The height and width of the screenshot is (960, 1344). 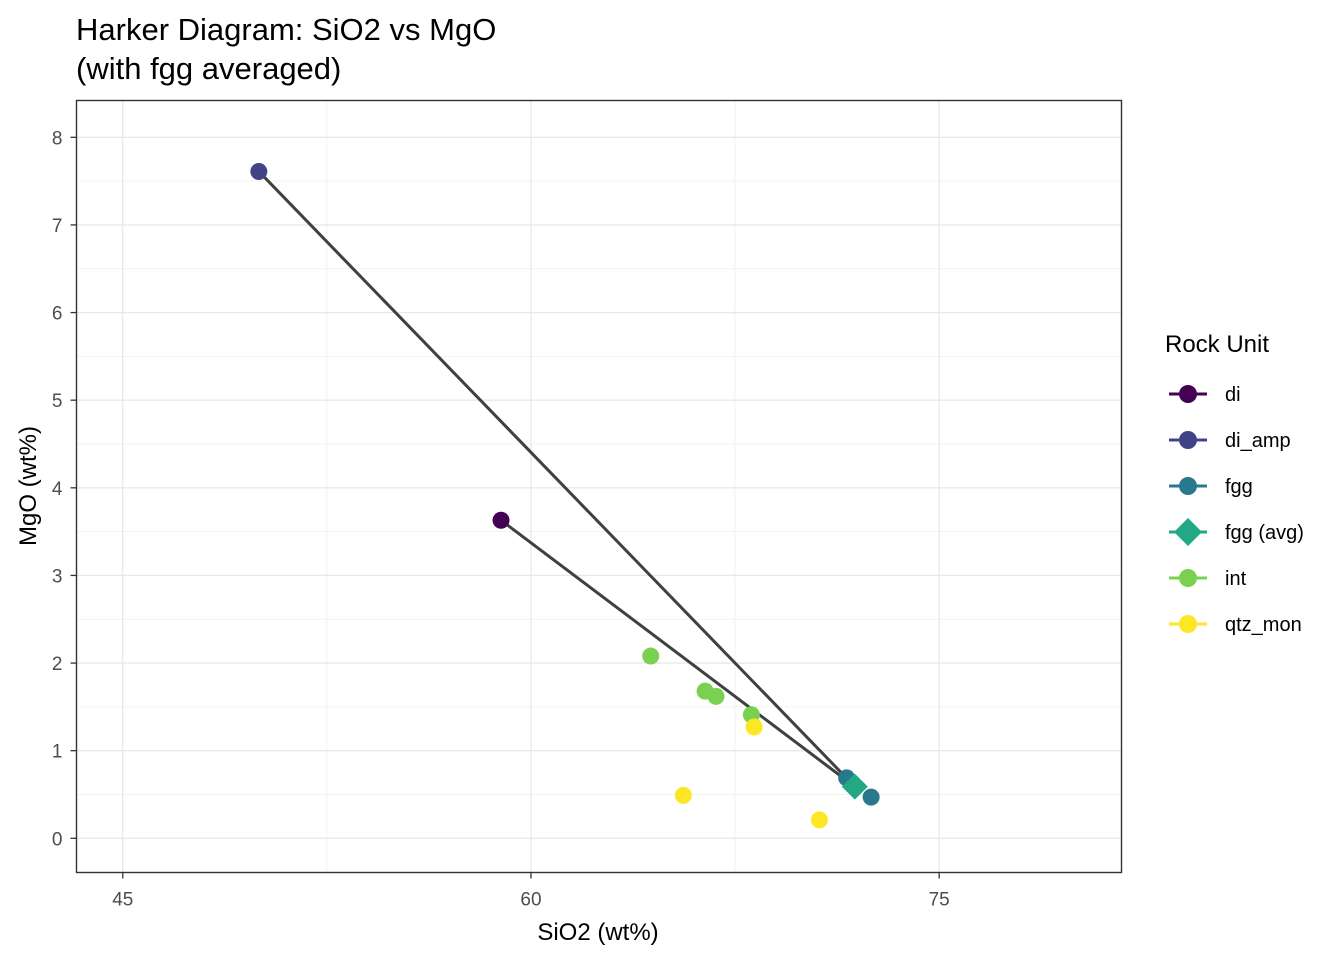 I want to click on y-tick-label: 4, so click(x=57, y=489).